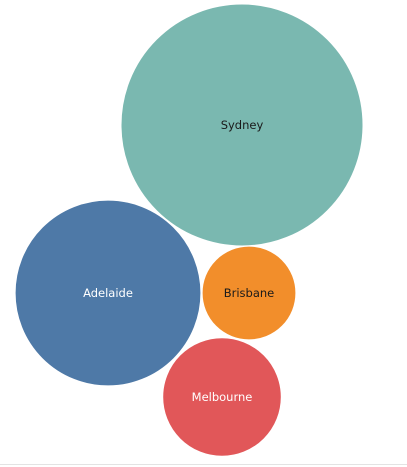 The height and width of the screenshot is (467, 407). I want to click on bubble-circle-brisbane, so click(249, 293).